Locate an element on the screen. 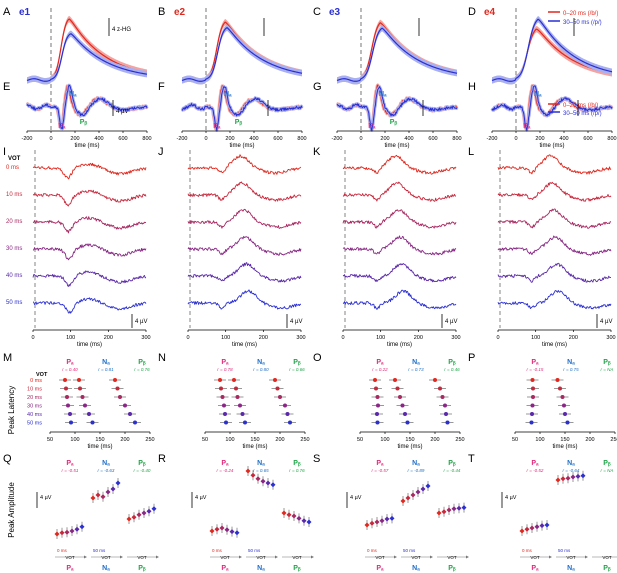 Image resolution: width=617 pixels, height=573 pixels. hg-scale-label: 4 z-HG is located at coordinates (121, 30).